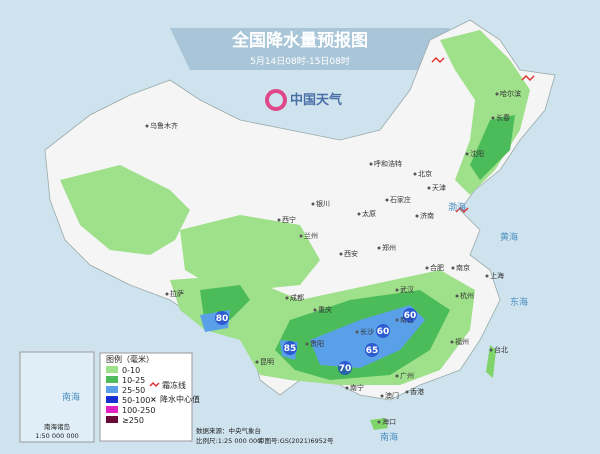 This screenshot has width=600, height=454. What do you see at coordinates (467, 295) in the screenshot?
I see `city-label: 杭州` at bounding box center [467, 295].